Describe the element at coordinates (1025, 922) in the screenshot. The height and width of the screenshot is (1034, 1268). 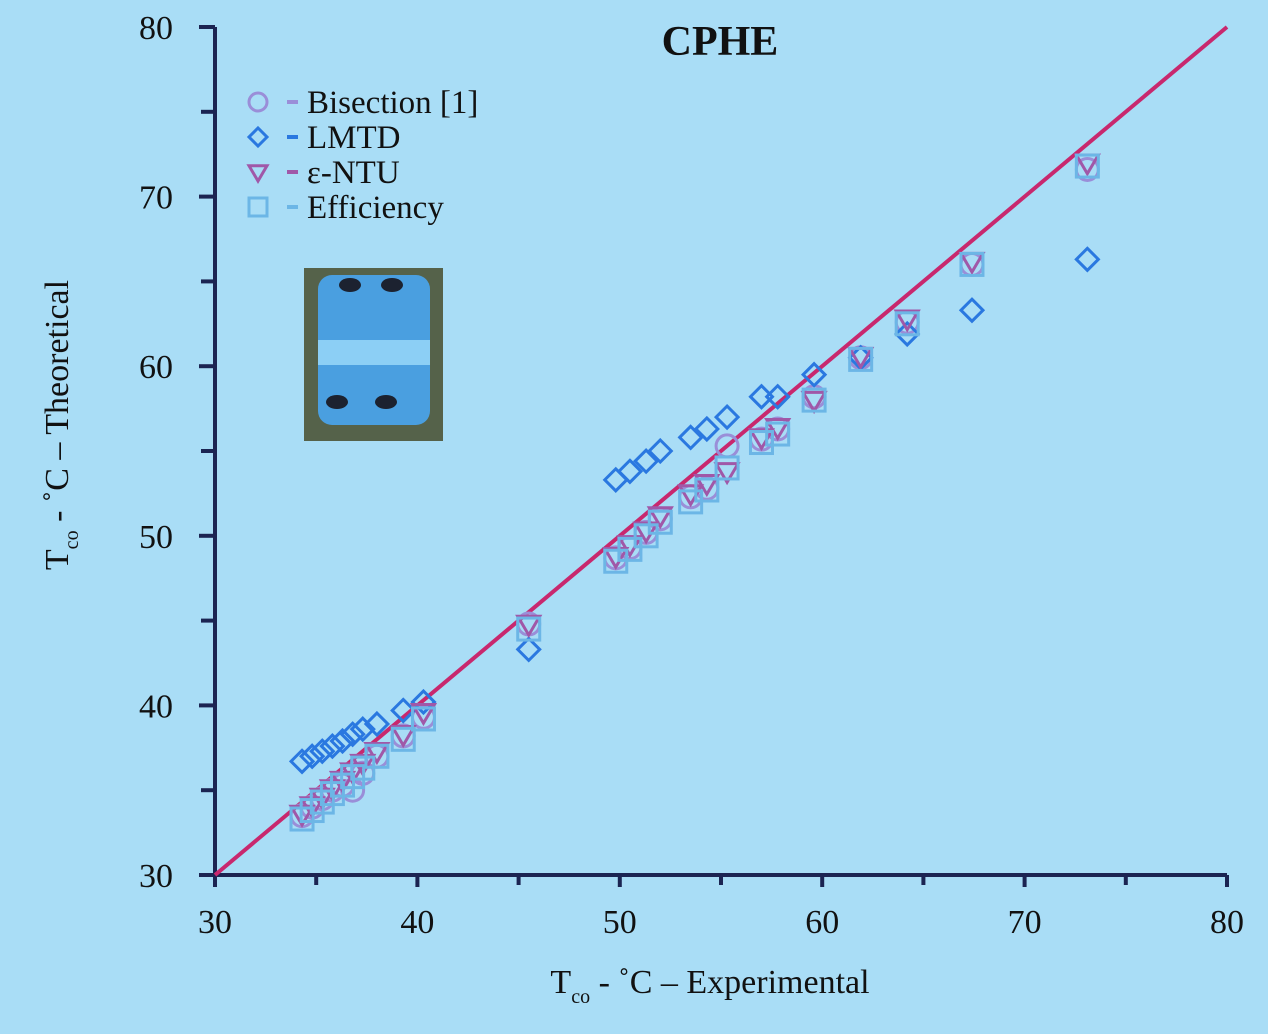
I see `x-tick-label: 70` at that location.